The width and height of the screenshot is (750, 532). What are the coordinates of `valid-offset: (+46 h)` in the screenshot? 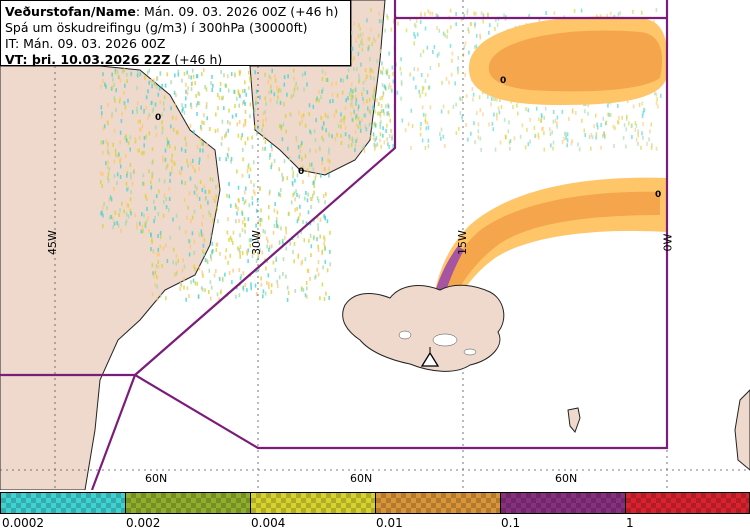 It's located at (196, 59).